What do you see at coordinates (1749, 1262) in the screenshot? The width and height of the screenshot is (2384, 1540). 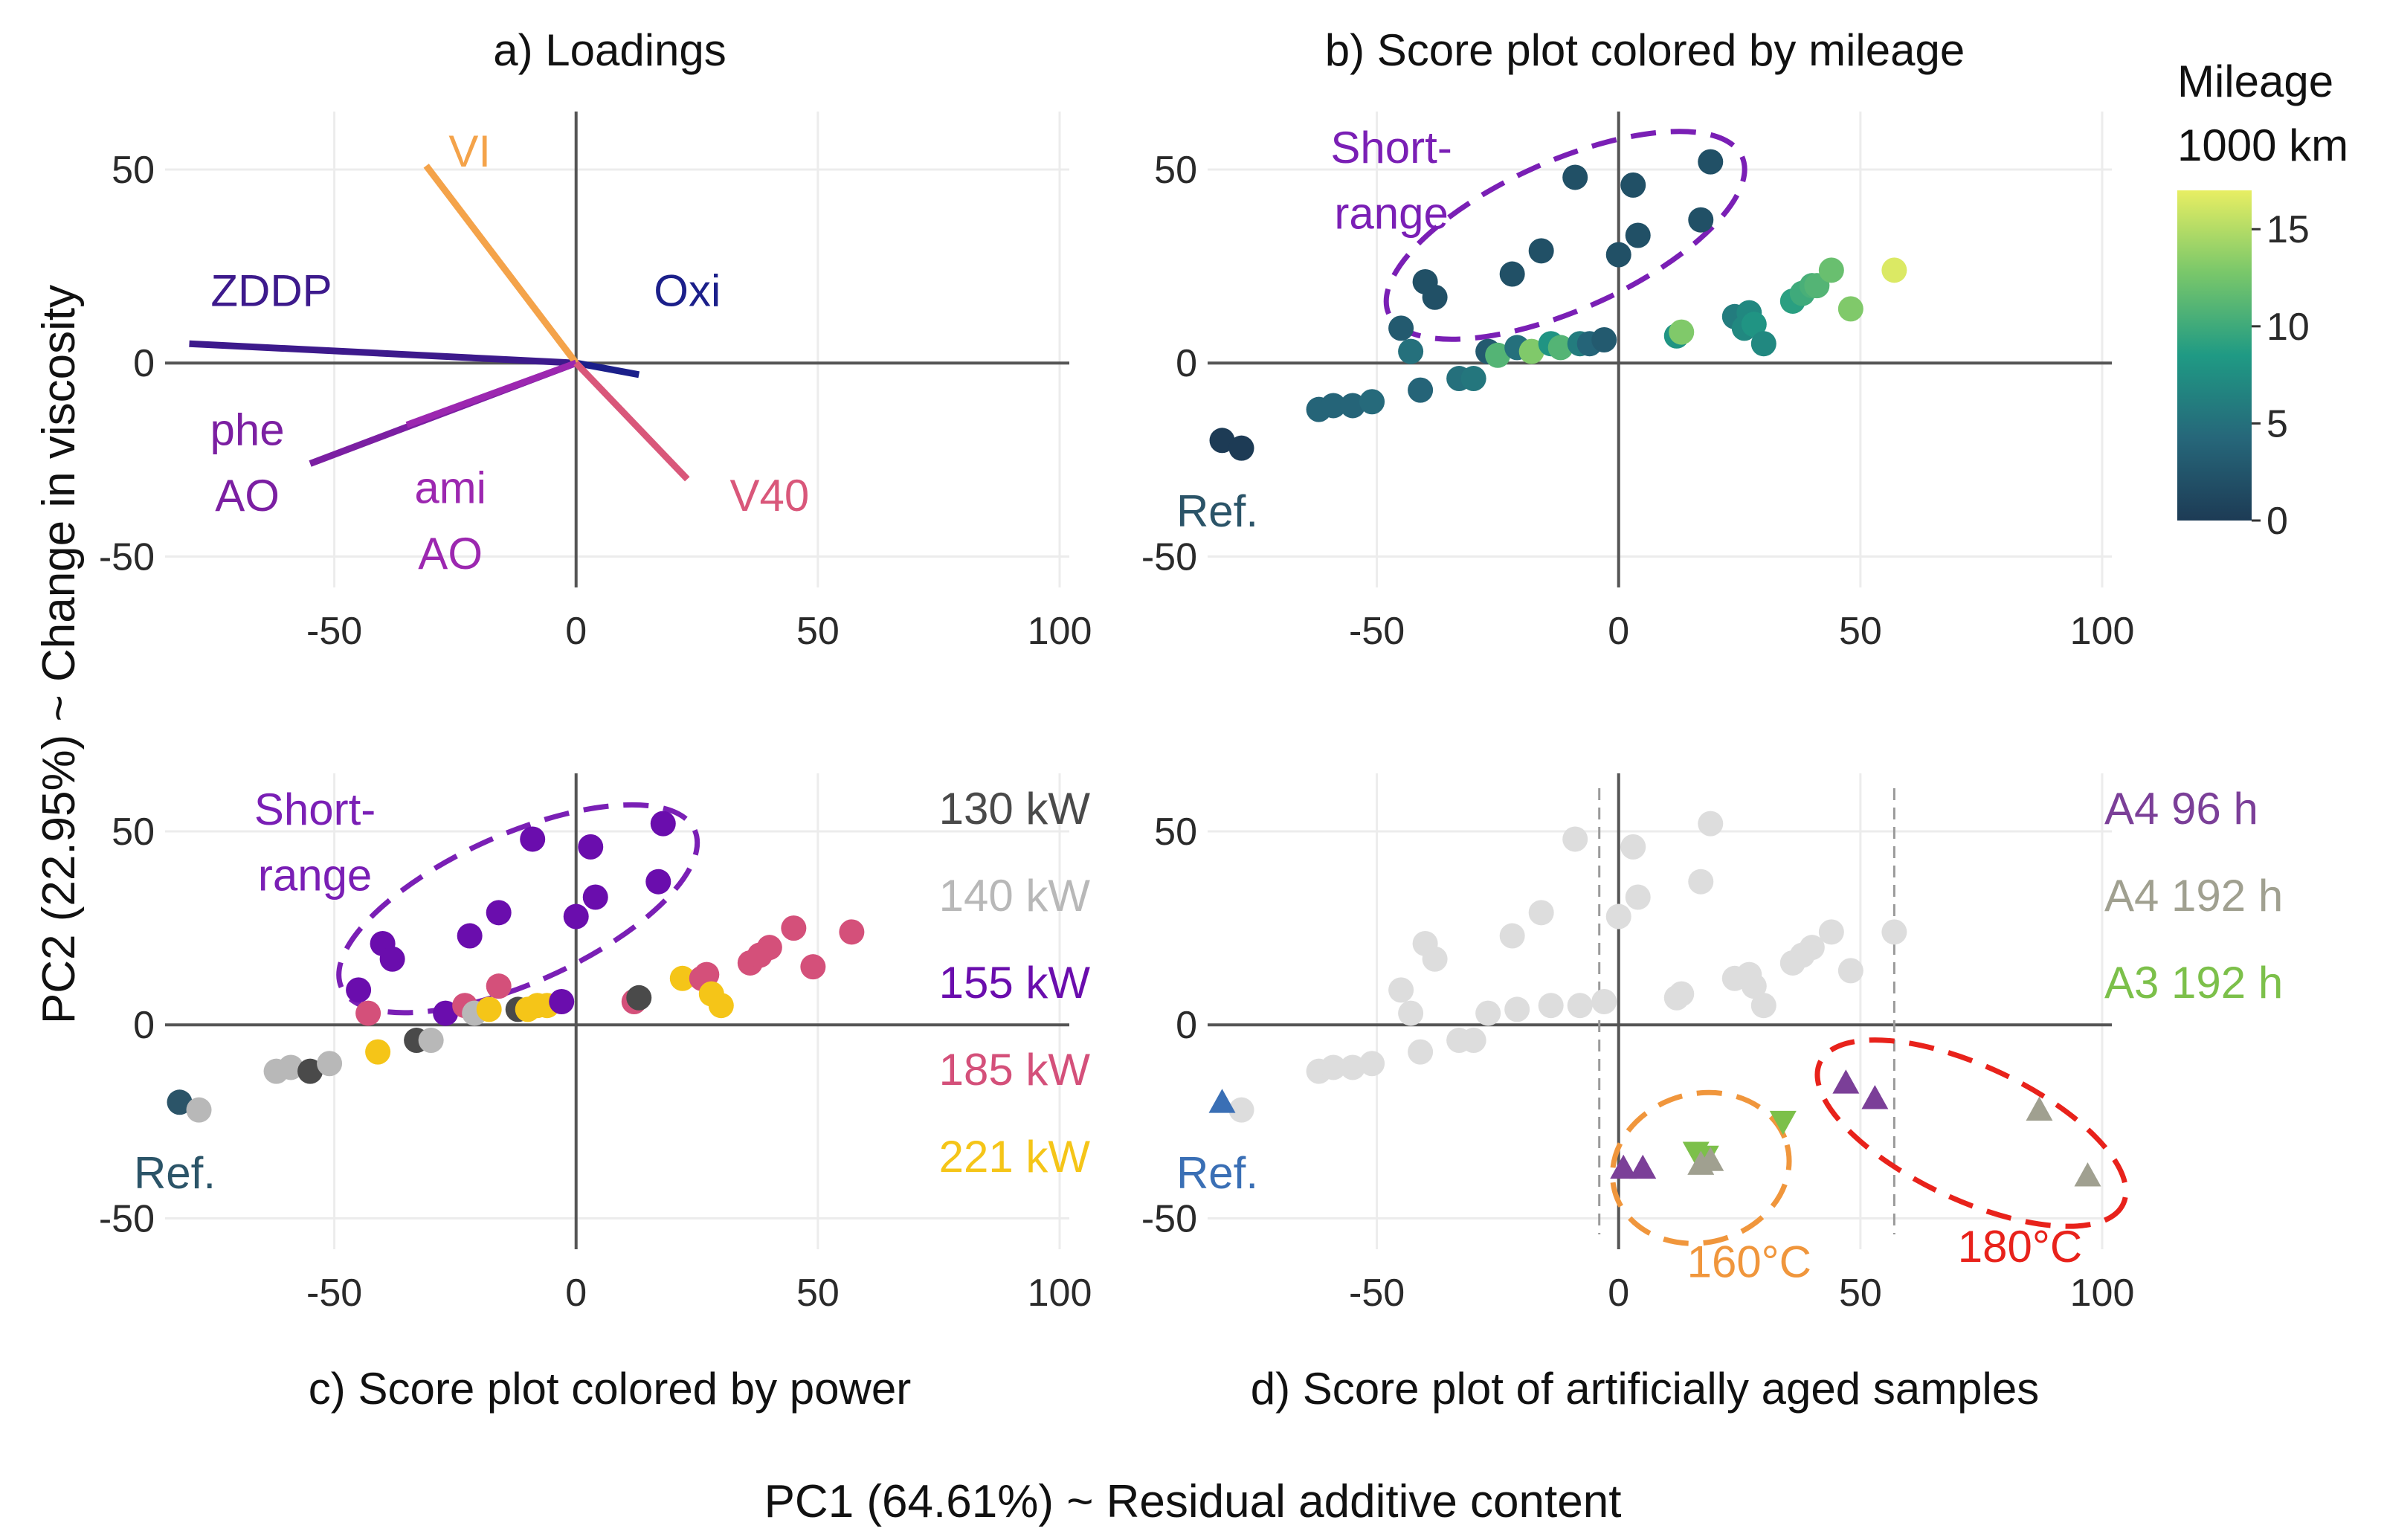 I see `annotation-label: 160°C` at bounding box center [1749, 1262].